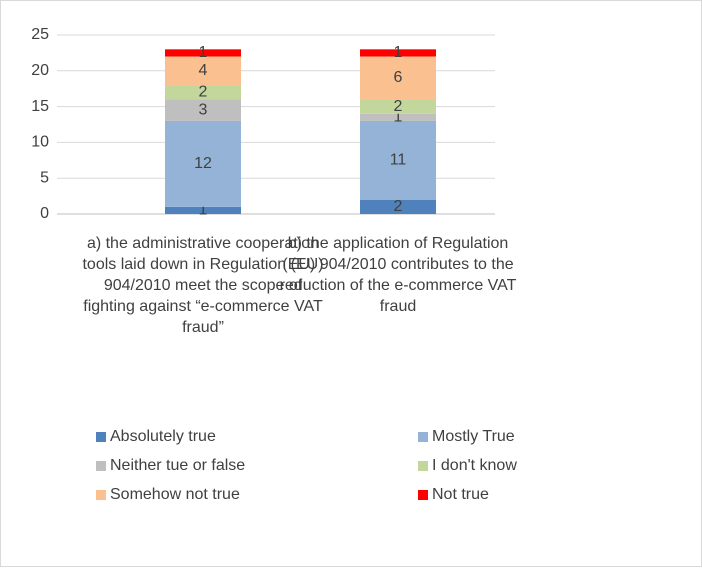 This screenshot has width=702, height=572. Describe the element at coordinates (40, 34) in the screenshot. I see `y-tick-label: 25` at that location.